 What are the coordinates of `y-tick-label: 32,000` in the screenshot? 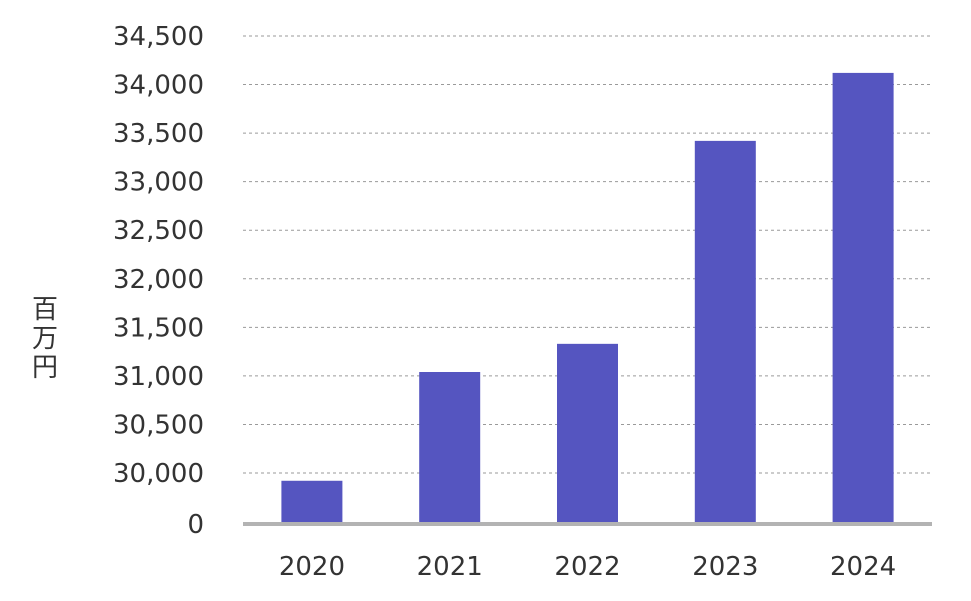 It's located at (158, 280).